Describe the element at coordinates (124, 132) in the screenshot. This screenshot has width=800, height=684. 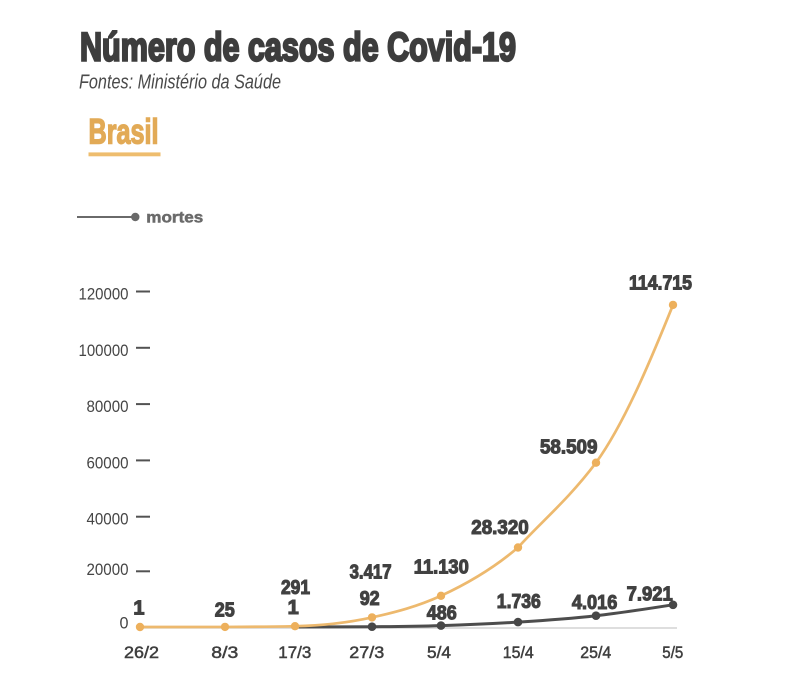
I see `svg-text: Brasil` at that location.